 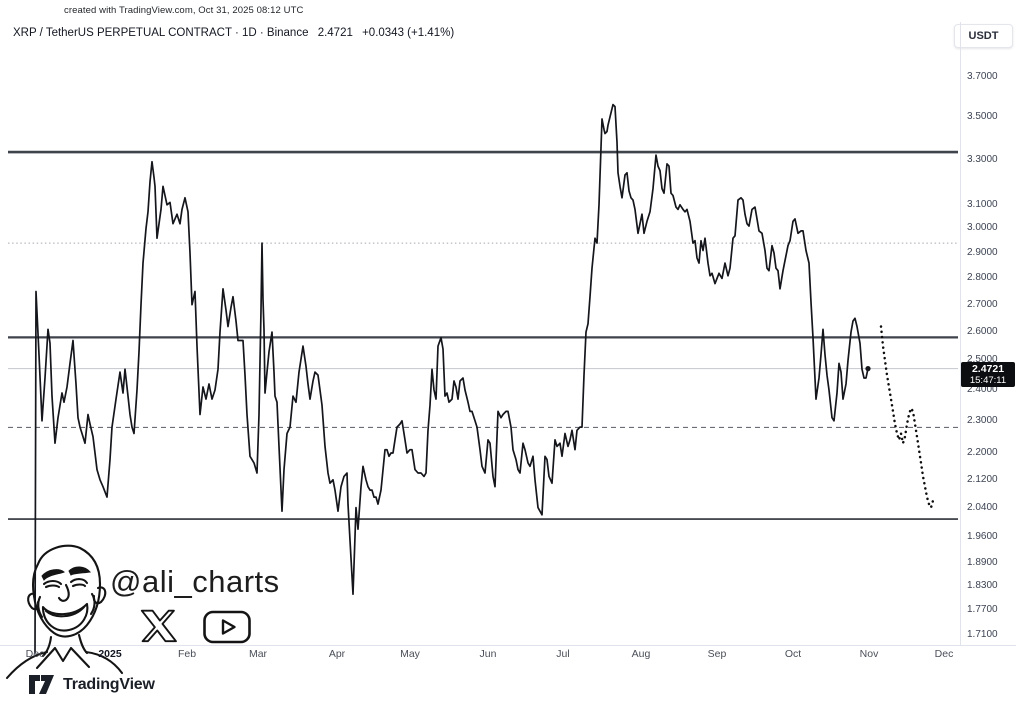 What do you see at coordinates (488, 654) in the screenshot?
I see `time-tick-Jun: Jun` at bounding box center [488, 654].